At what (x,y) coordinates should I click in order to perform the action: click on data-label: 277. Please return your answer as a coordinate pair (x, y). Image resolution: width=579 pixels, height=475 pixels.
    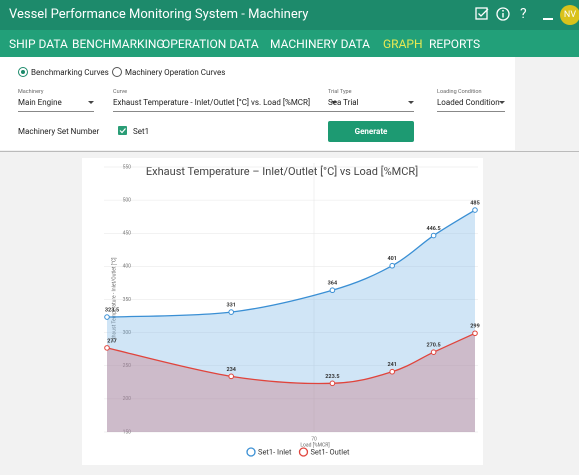
    Looking at the image, I should click on (111, 341).